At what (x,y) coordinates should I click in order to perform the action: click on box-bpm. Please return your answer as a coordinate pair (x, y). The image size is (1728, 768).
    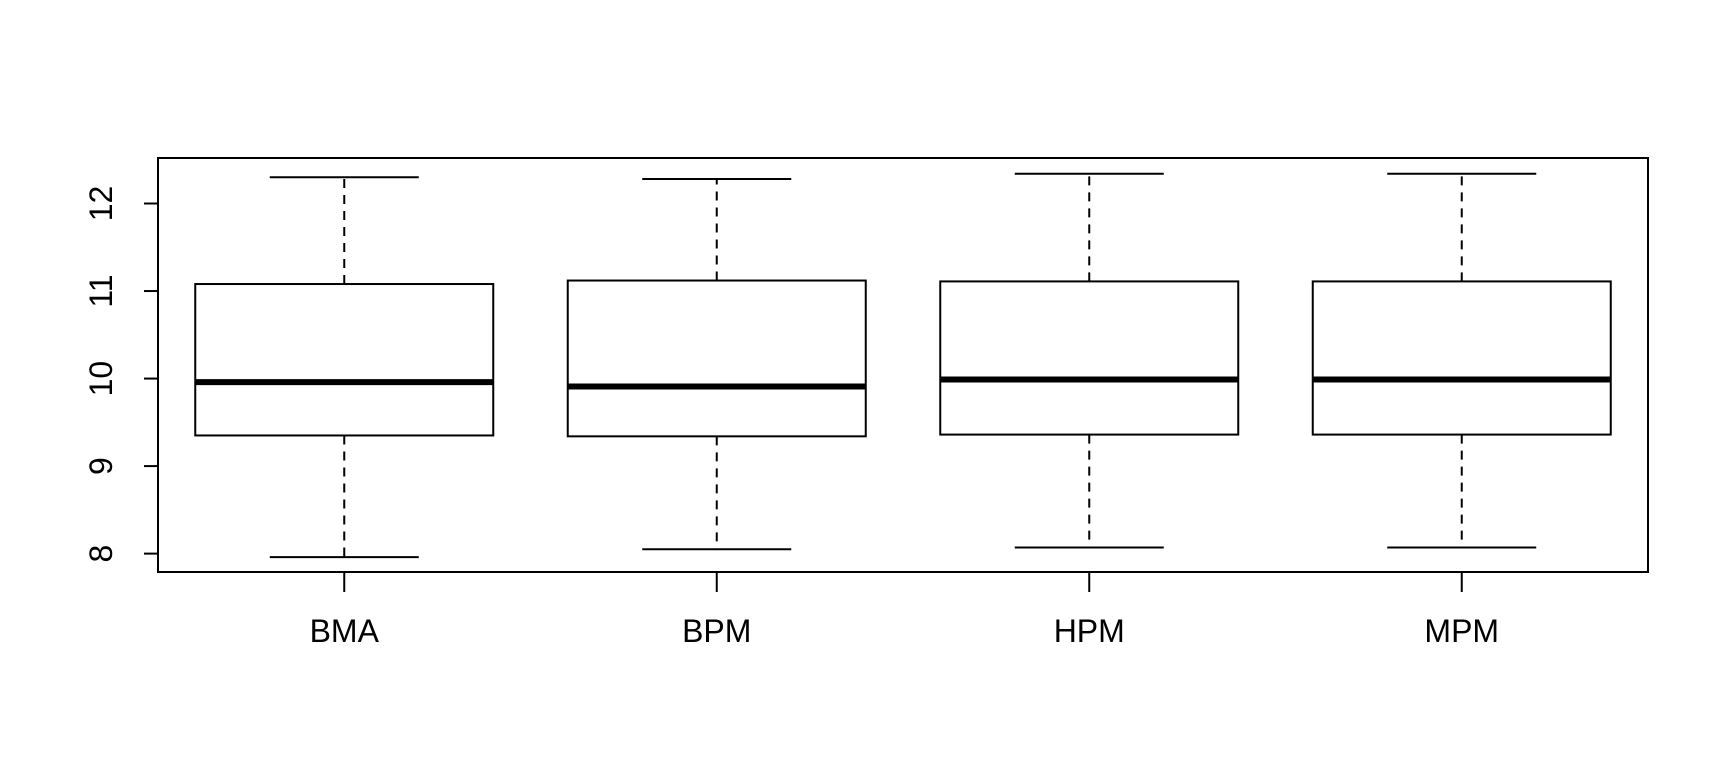
    Looking at the image, I should click on (716, 364).